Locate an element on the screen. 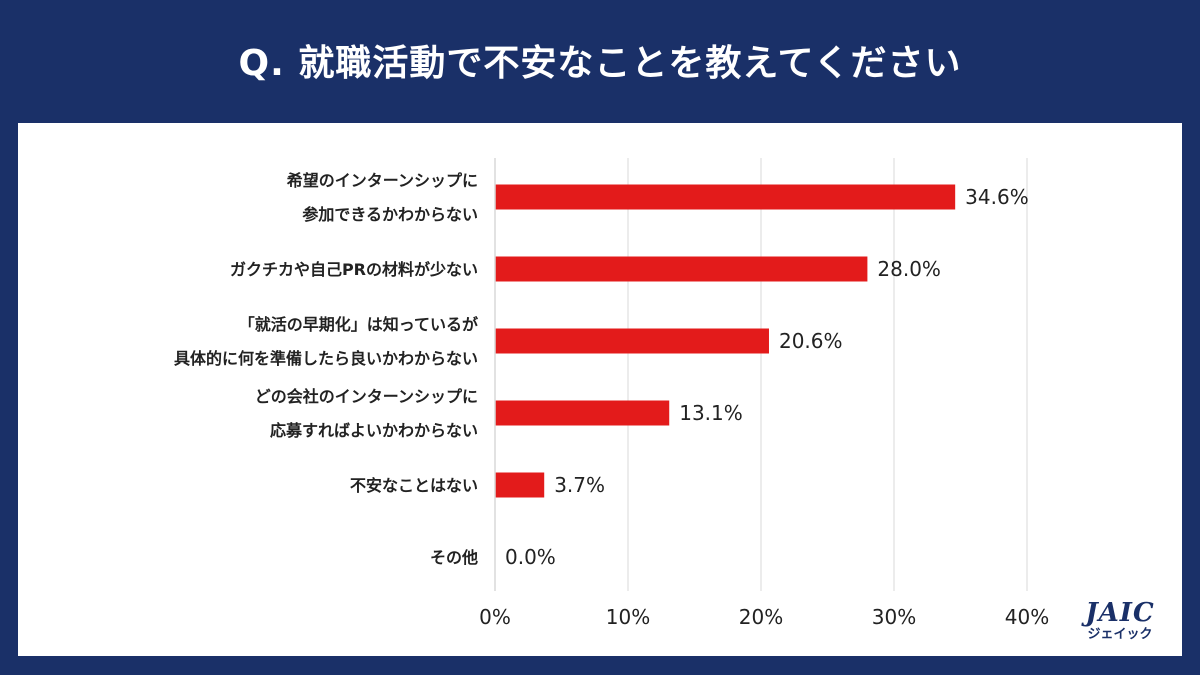 The height and width of the screenshot is (675, 1200). category-label: 応募すればよいかわからない is located at coordinates (374, 430).